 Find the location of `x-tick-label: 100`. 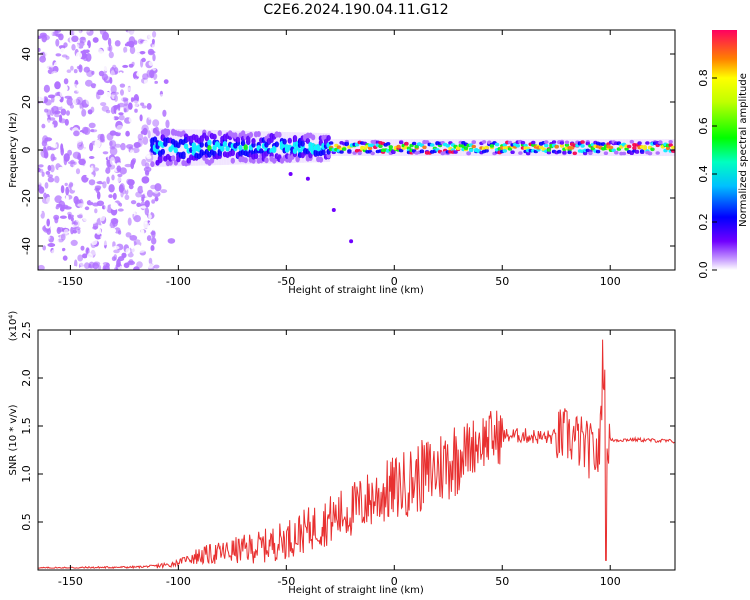

x-tick-label: 100 is located at coordinates (610, 581).